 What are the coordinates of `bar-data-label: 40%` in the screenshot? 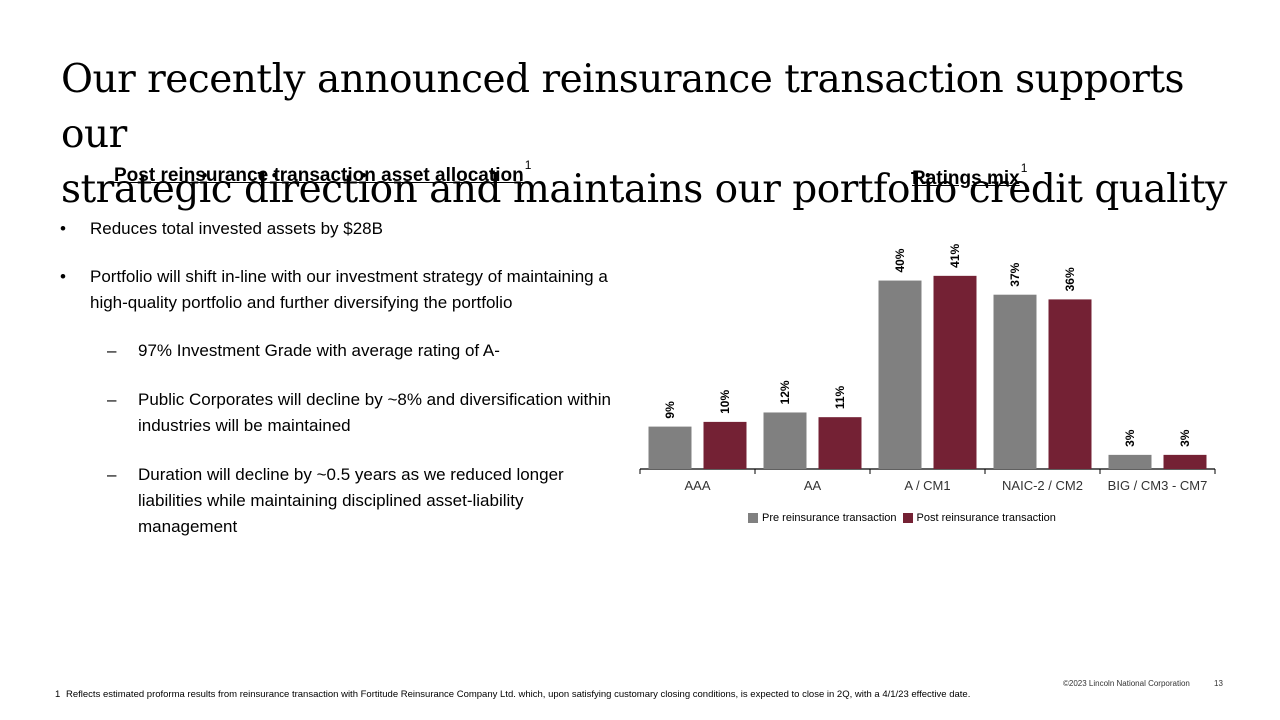 It's located at (900, 260).